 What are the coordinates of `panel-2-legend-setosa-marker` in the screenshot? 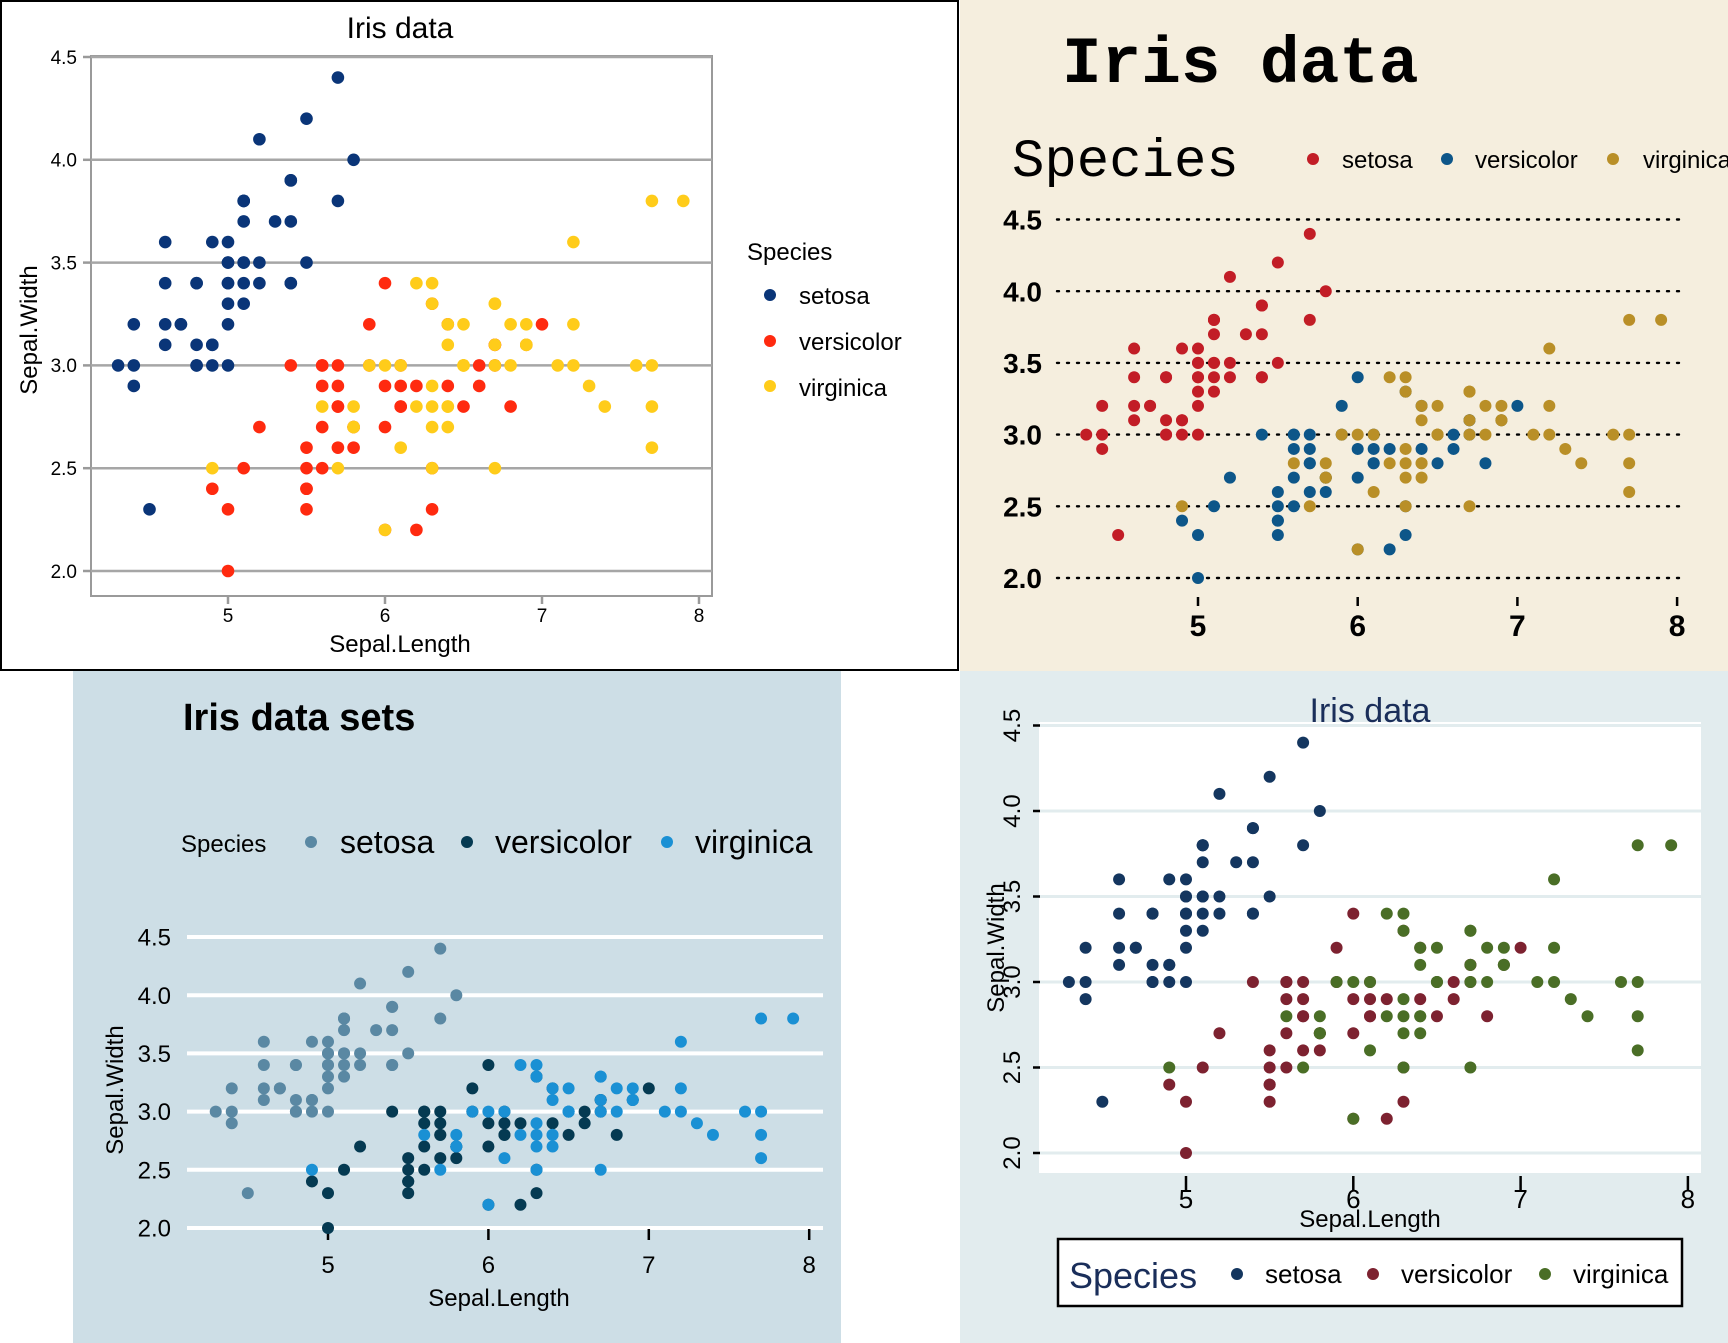 It's located at (1313, 159).